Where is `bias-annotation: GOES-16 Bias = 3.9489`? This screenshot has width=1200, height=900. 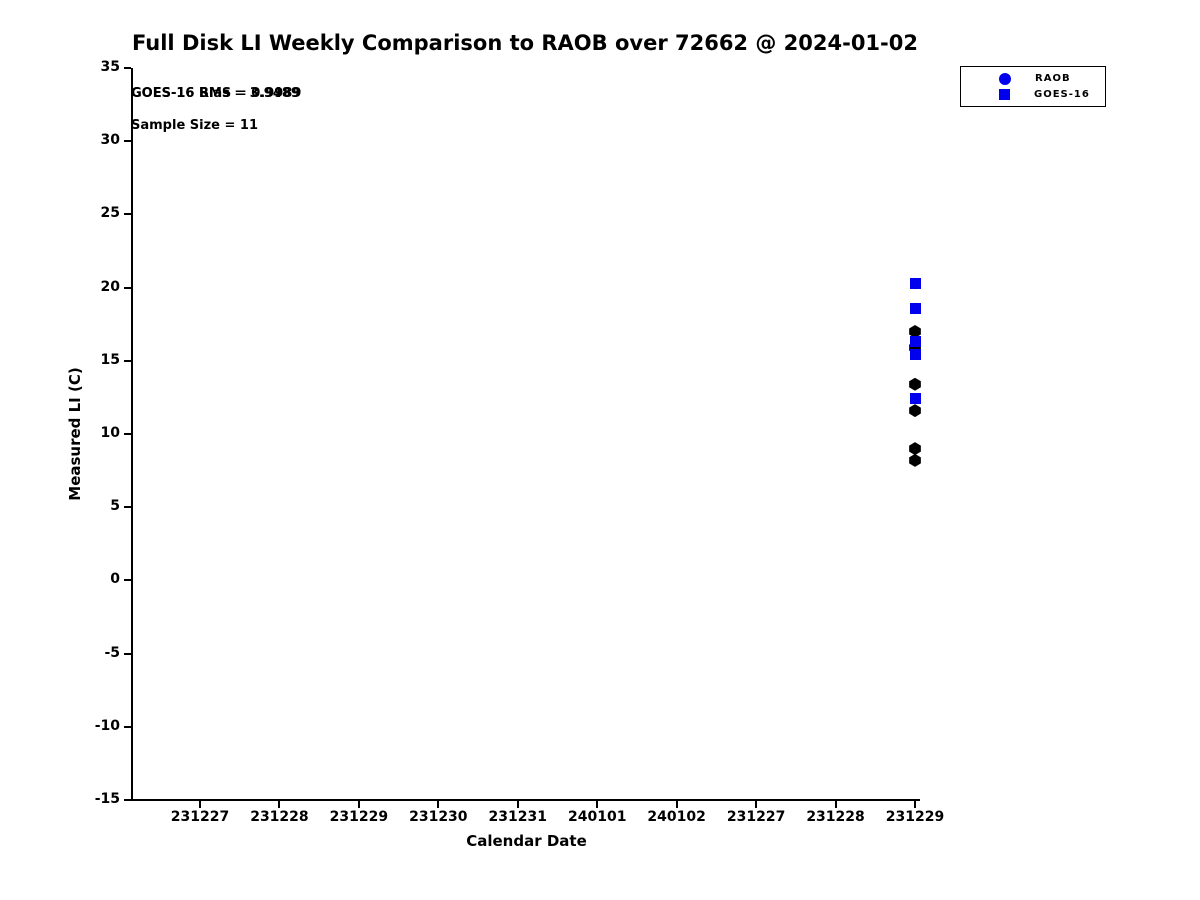
bias-annotation: GOES-16 Bias = 3.9489 is located at coordinates (215, 93).